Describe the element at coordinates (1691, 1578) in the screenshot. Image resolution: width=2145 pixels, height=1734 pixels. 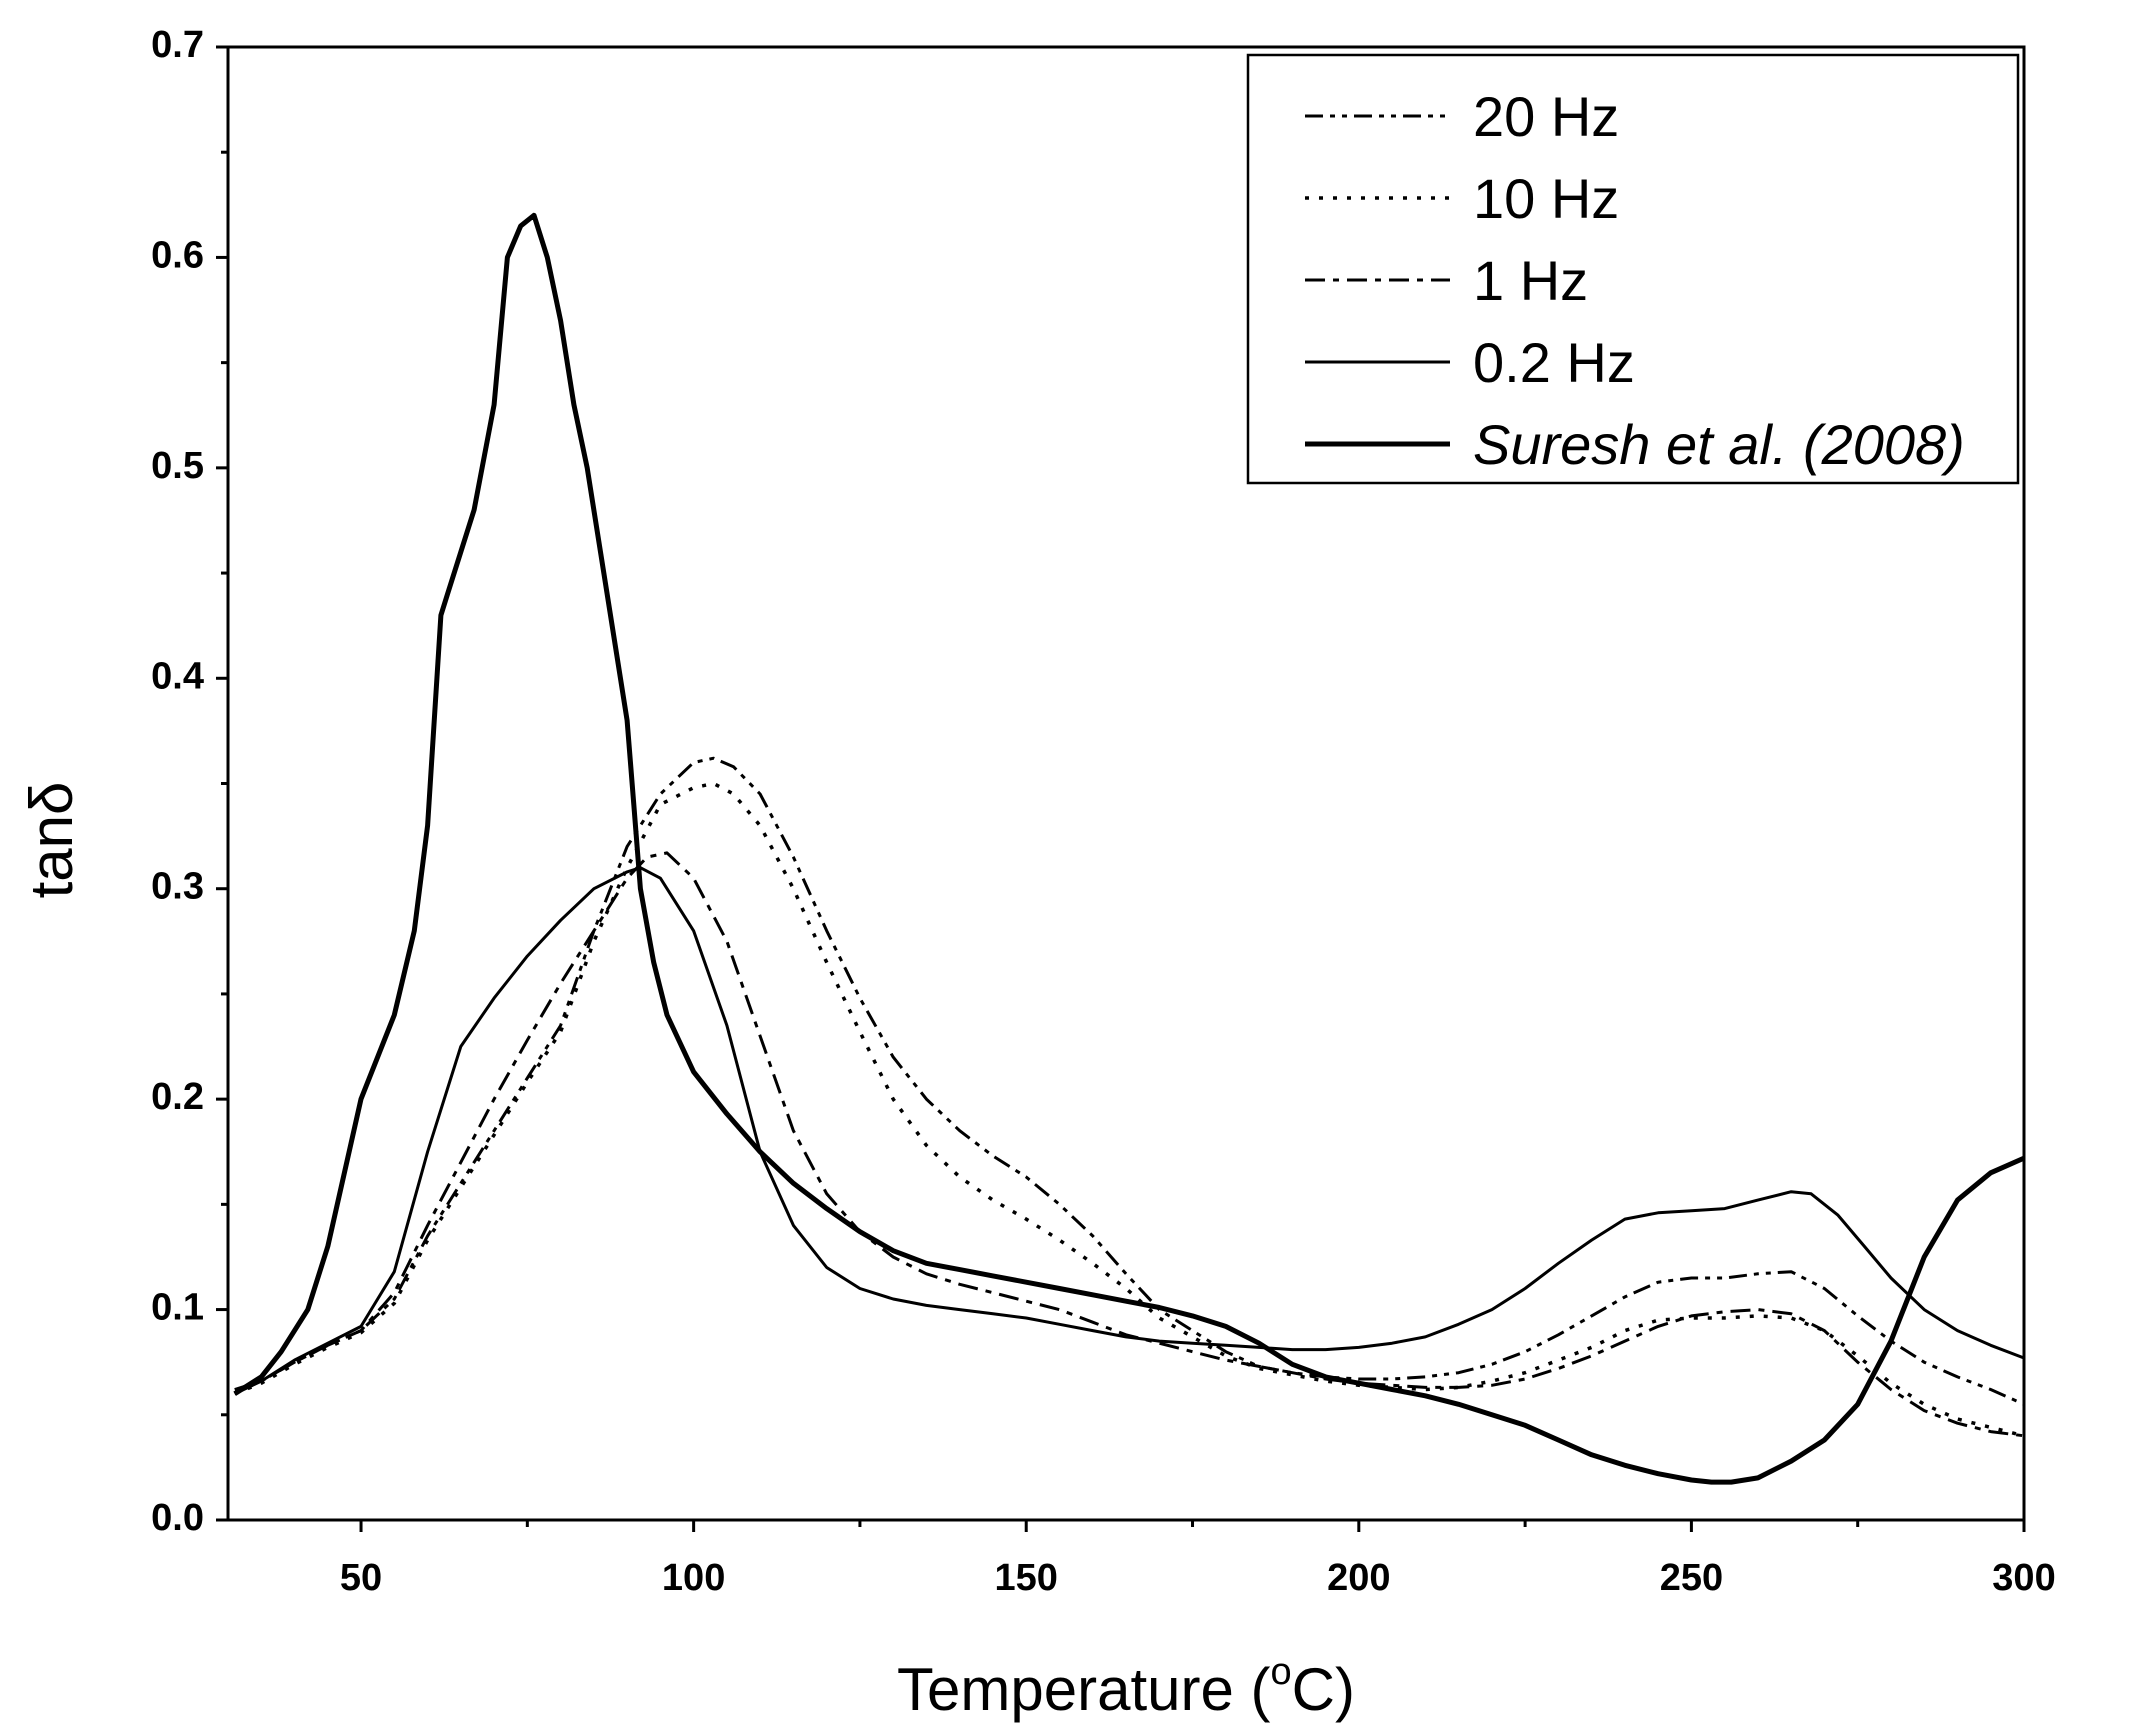
I see `x-tick-label: 250` at that location.